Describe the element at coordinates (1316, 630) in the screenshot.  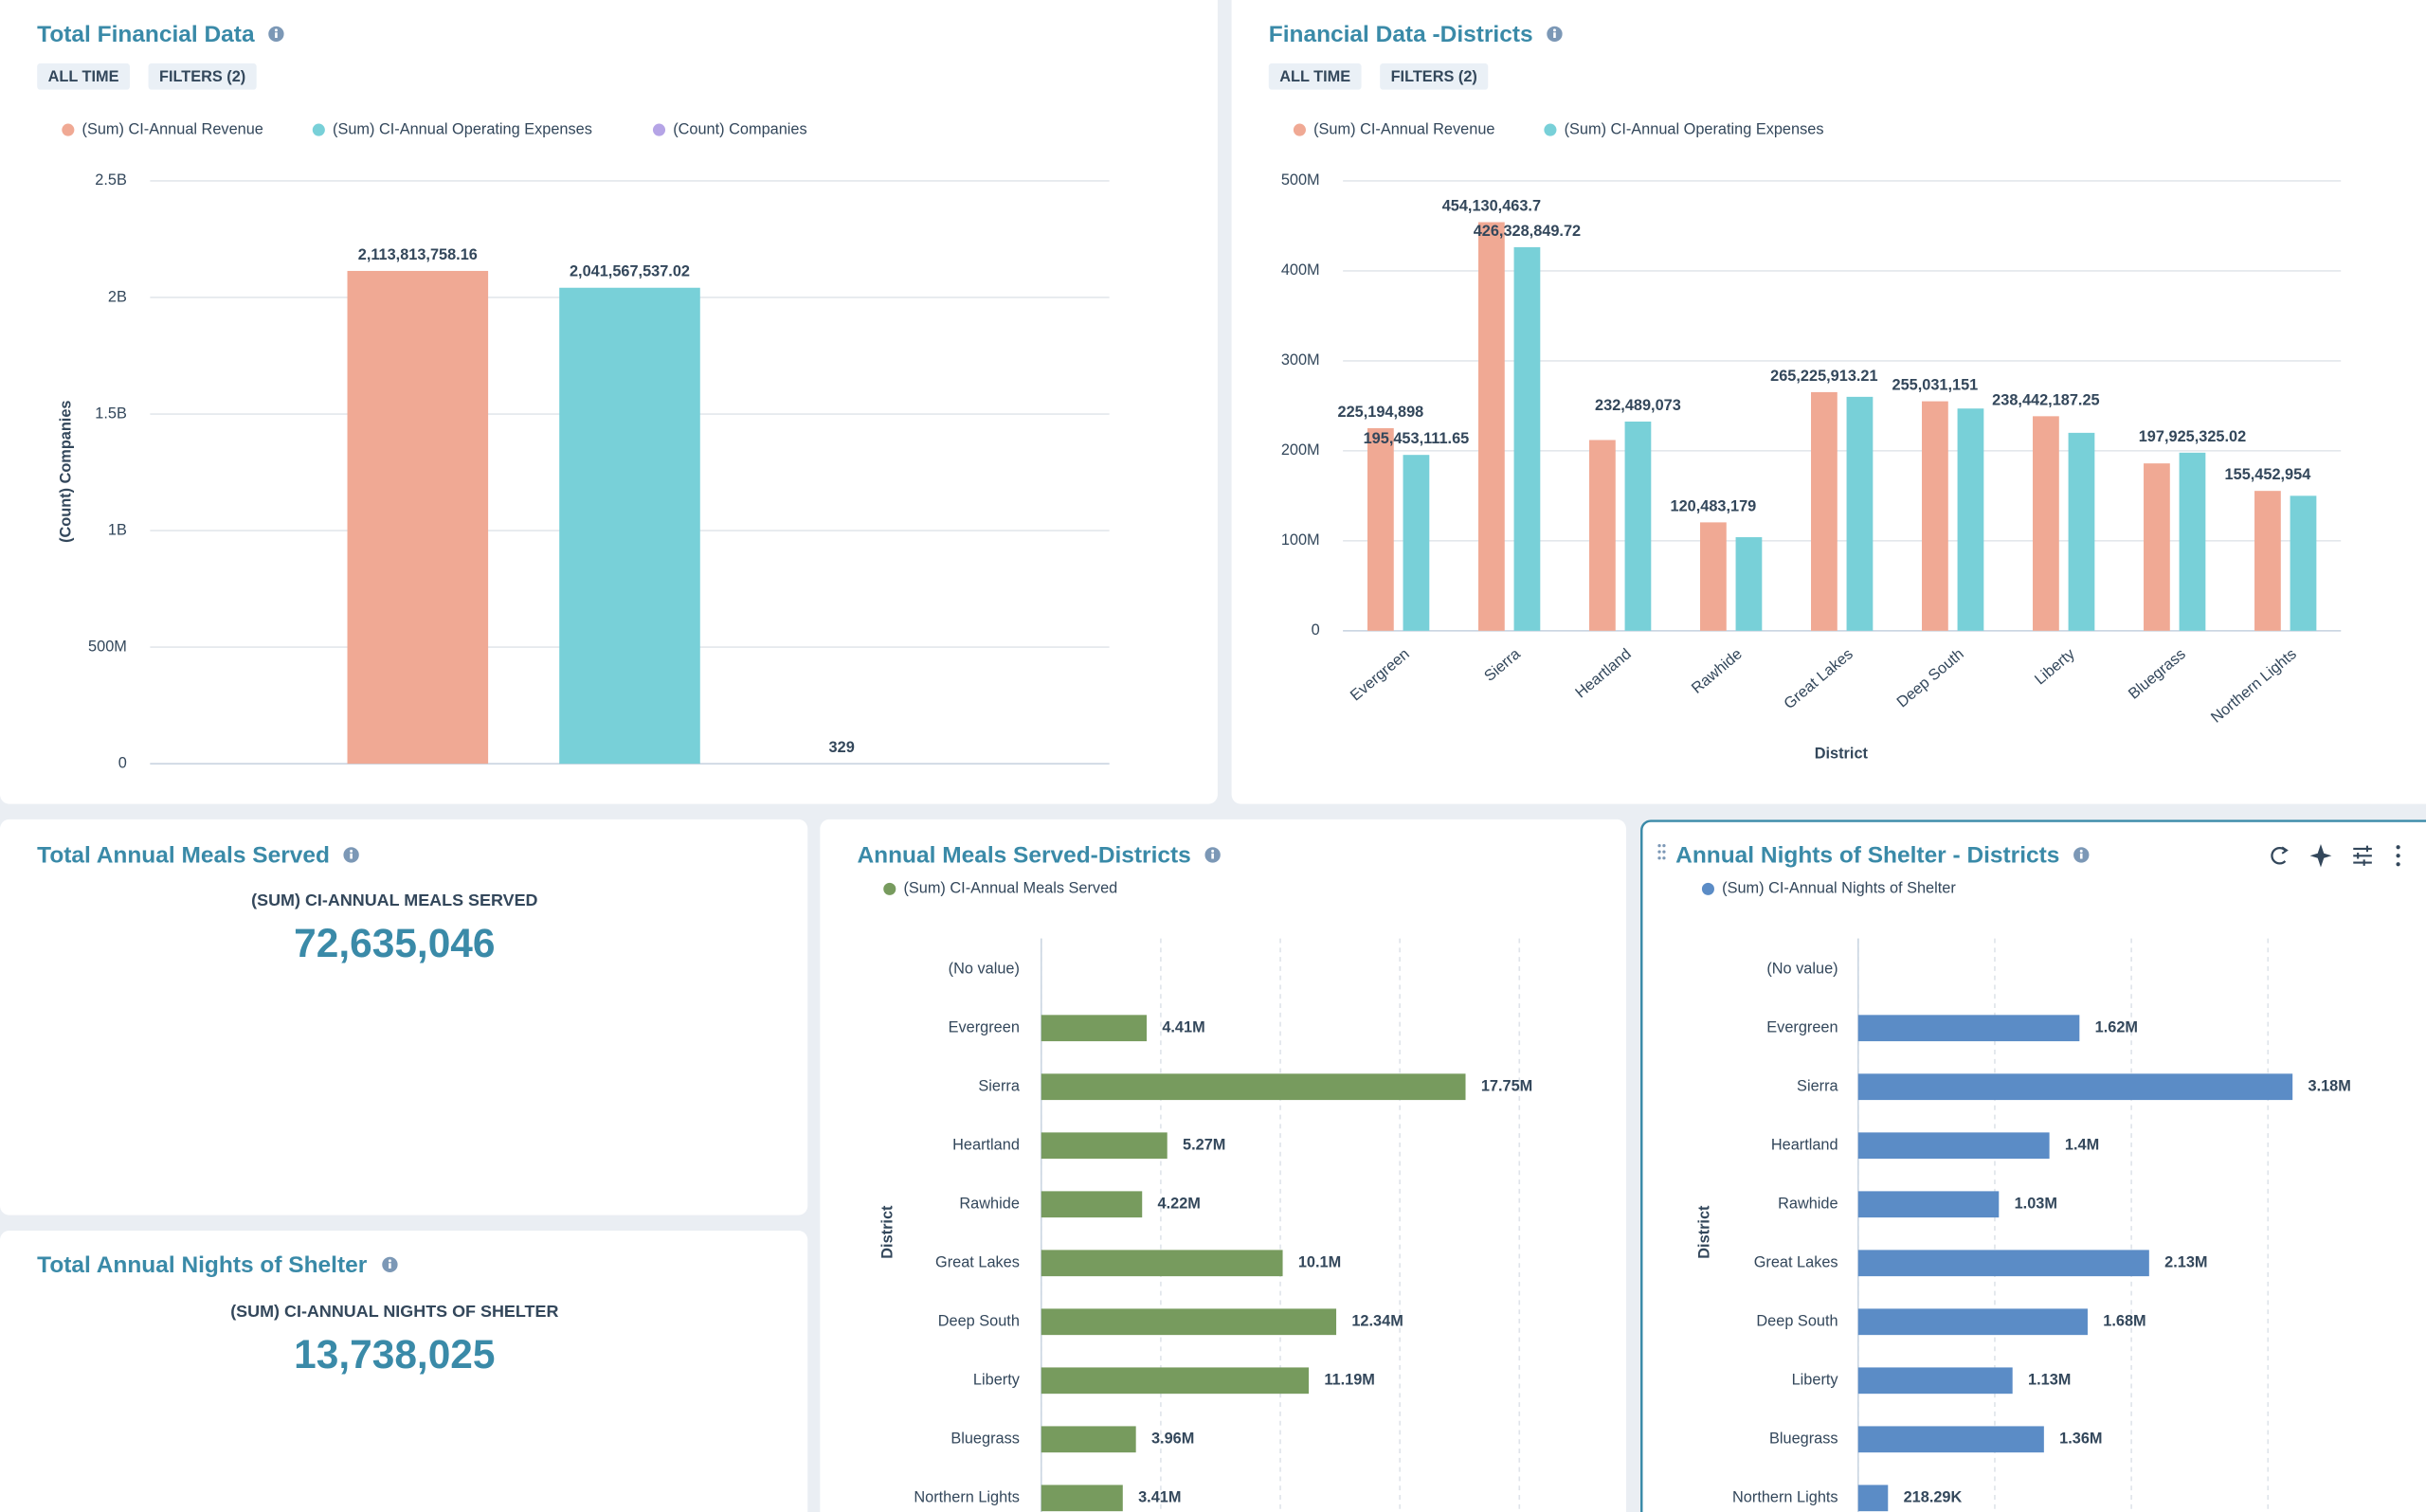
I see `y-tick-label: 0` at that location.